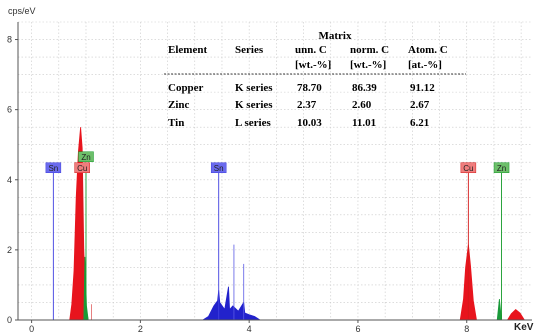 The image size is (539, 334). What do you see at coordinates (9, 250) in the screenshot?
I see `y-tick-label: 2` at bounding box center [9, 250].